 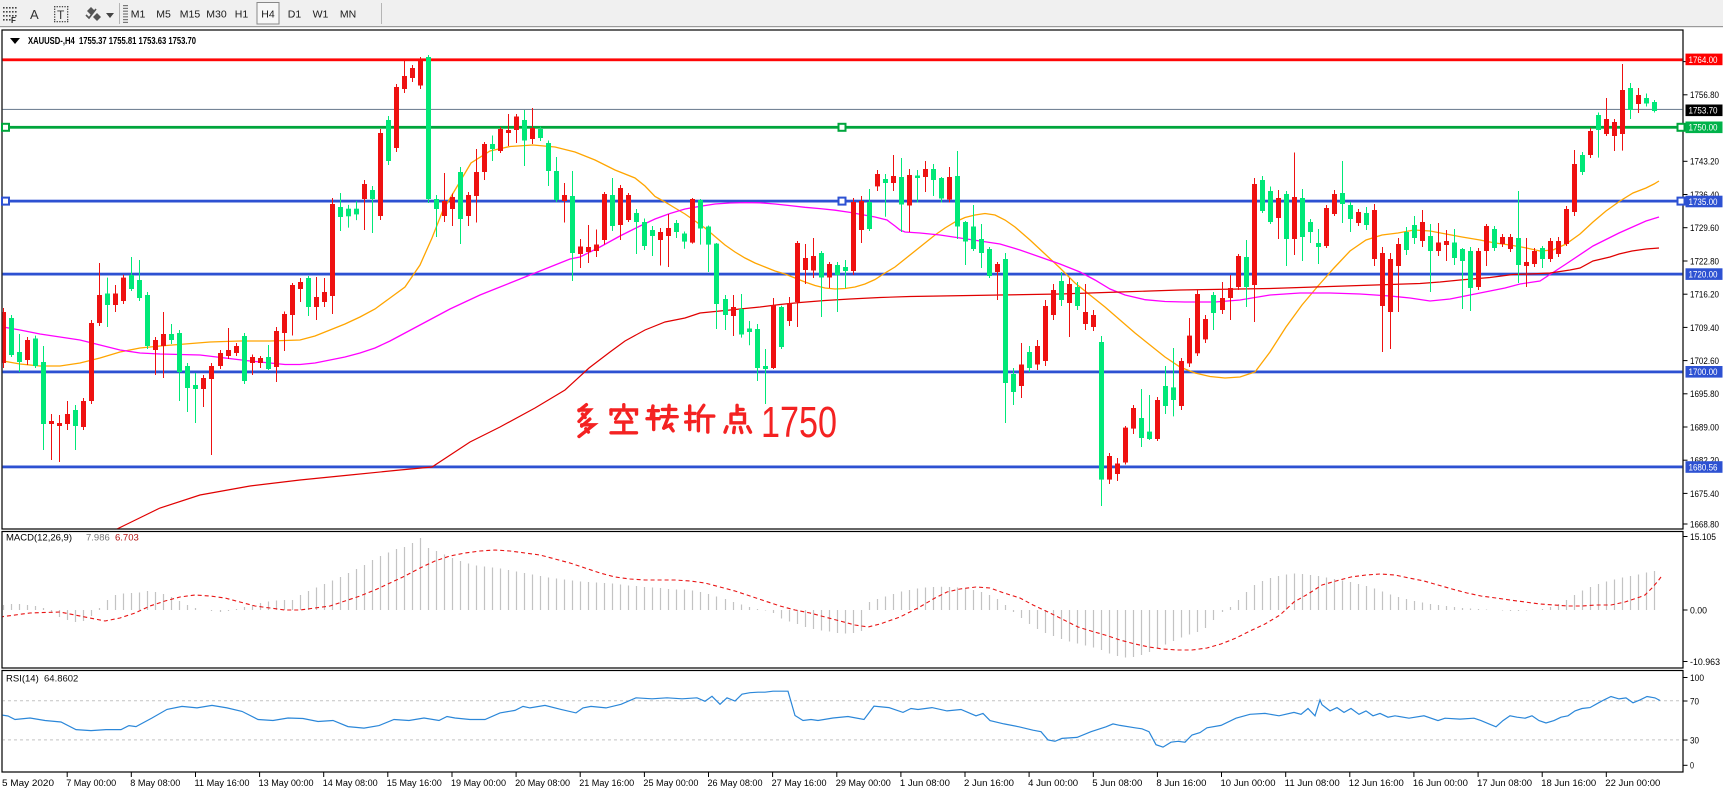 What do you see at coordinates (1704, 295) in the screenshot?
I see `svg-text: 1716.20` at bounding box center [1704, 295].